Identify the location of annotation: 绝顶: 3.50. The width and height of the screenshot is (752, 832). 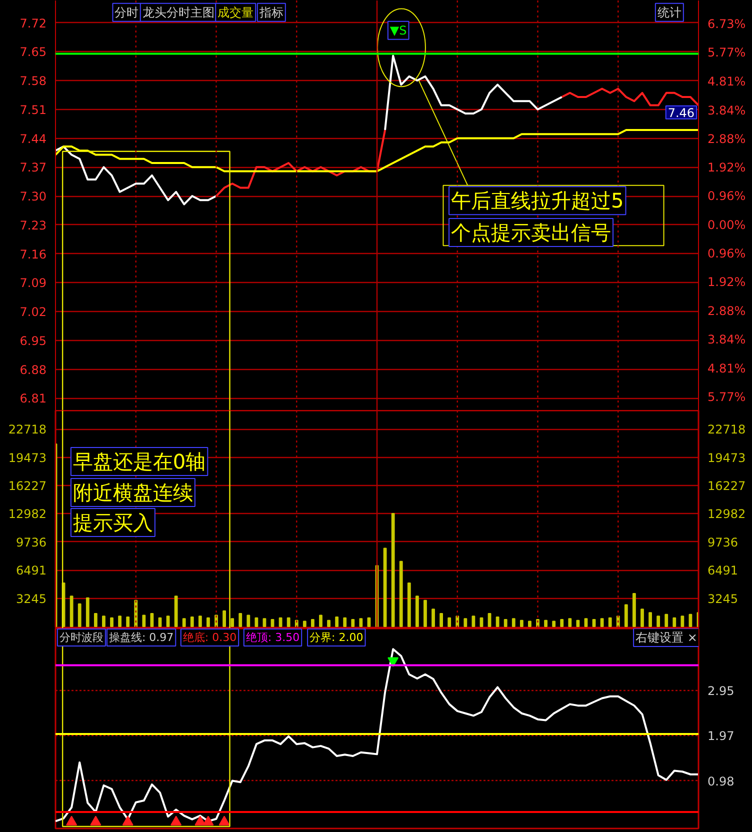
(273, 637).